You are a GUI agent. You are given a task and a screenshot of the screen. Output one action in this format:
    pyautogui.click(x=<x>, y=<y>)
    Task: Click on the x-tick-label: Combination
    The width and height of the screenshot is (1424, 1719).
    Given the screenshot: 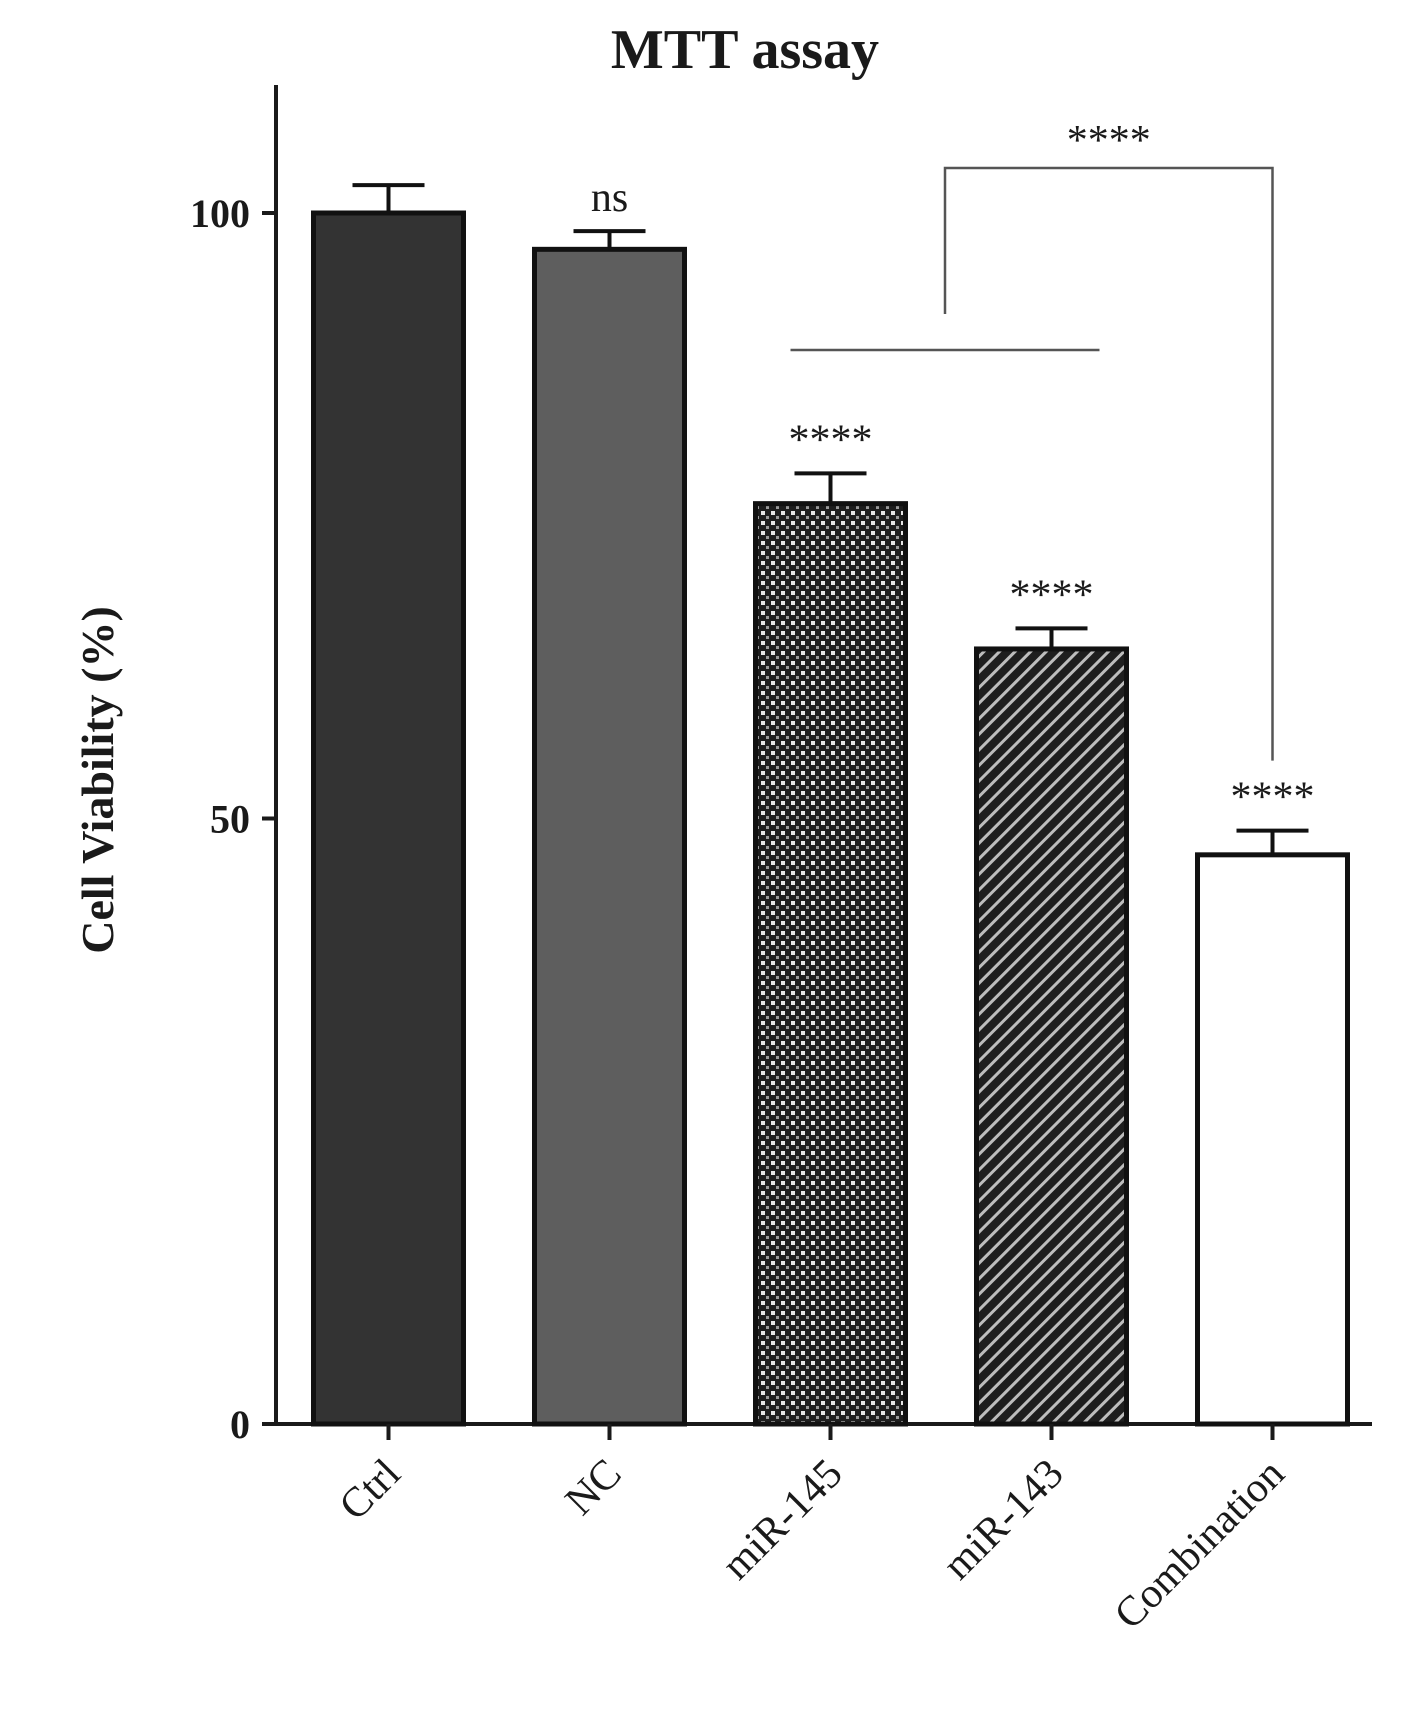 What is the action you would take?
    pyautogui.click(x=1200, y=1545)
    